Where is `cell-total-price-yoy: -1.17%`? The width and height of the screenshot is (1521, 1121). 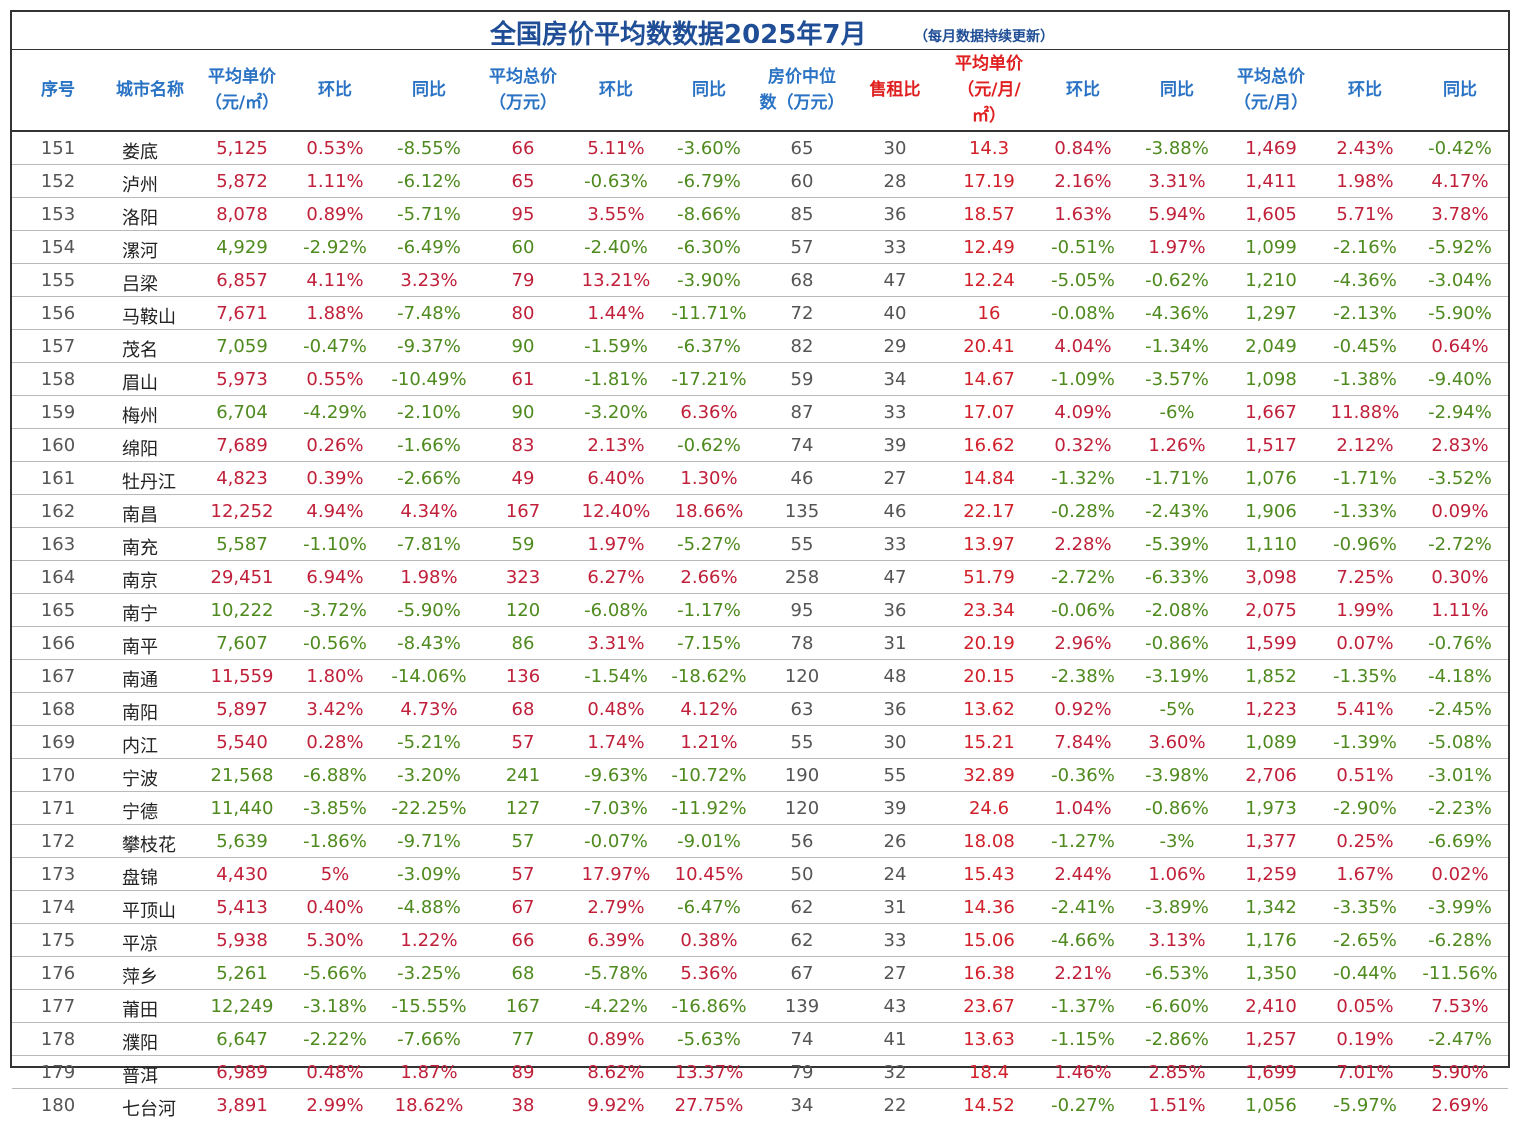
cell-total-price-yoy: -1.17% is located at coordinates (709, 610).